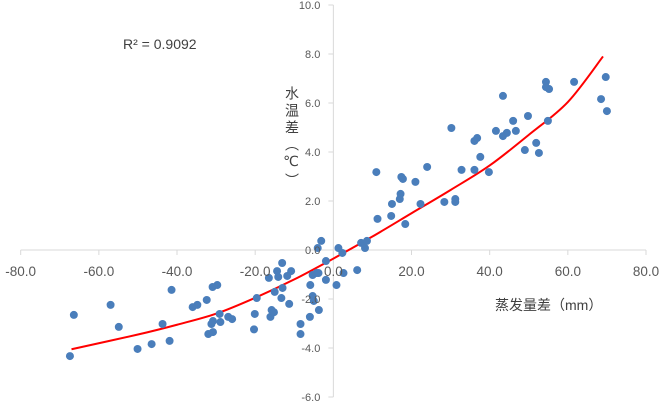 The height and width of the screenshot is (404, 661). What do you see at coordinates (312, 55) in the screenshot?
I see `y-tick-label: 8.0` at bounding box center [312, 55].